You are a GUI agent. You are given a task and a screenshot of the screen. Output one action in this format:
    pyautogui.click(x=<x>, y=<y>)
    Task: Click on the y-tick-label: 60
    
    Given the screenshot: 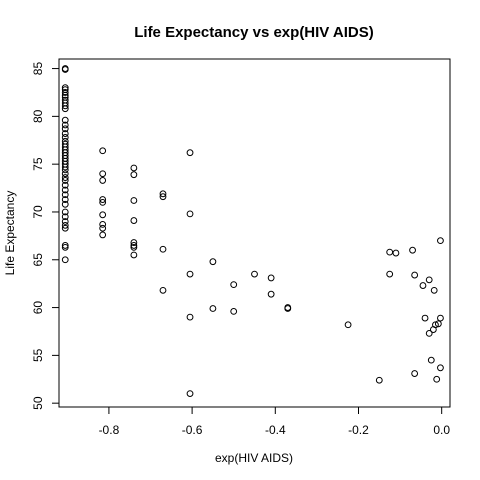 What is the action you would take?
    pyautogui.click(x=38, y=308)
    